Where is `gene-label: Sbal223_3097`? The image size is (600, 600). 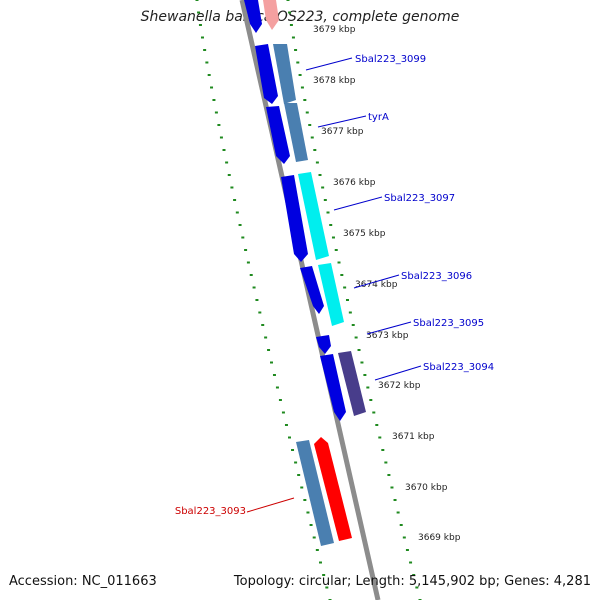
gene-label: Sbal223_3097 is located at coordinates (419, 198).